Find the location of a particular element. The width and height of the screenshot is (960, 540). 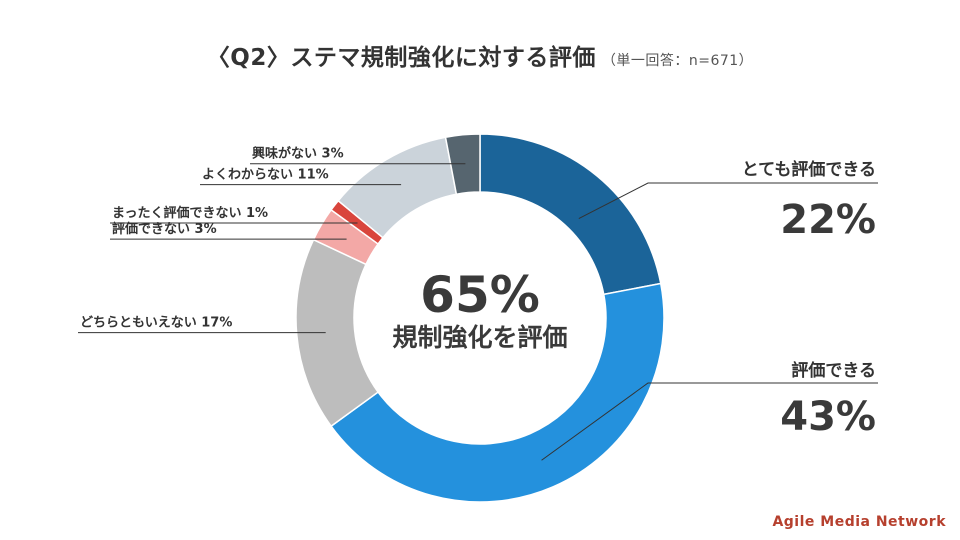

slice-1-label: とても評価できる is located at coordinates (809, 169).